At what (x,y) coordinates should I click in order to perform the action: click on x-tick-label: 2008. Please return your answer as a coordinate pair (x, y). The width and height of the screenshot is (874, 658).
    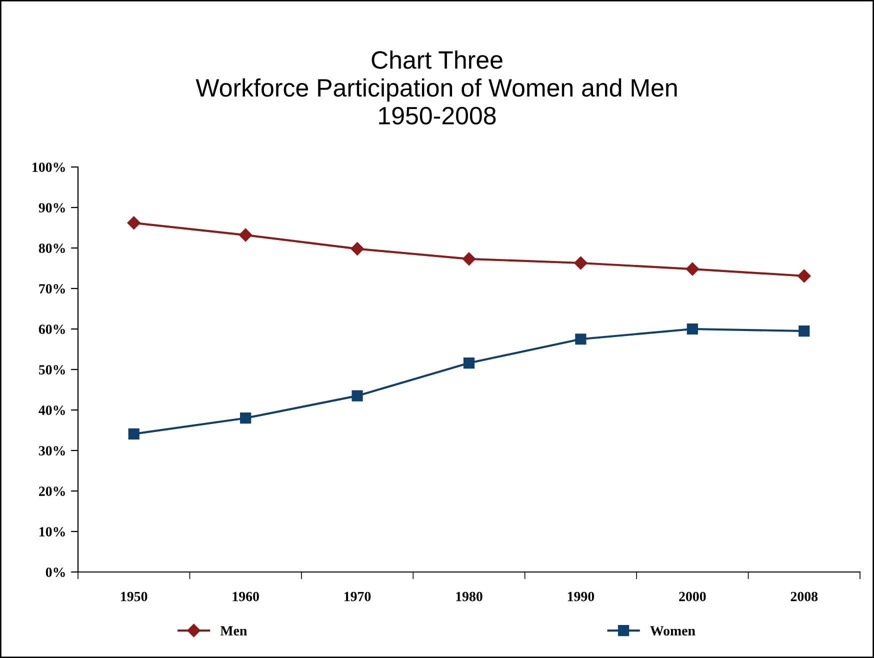
    Looking at the image, I should click on (804, 597).